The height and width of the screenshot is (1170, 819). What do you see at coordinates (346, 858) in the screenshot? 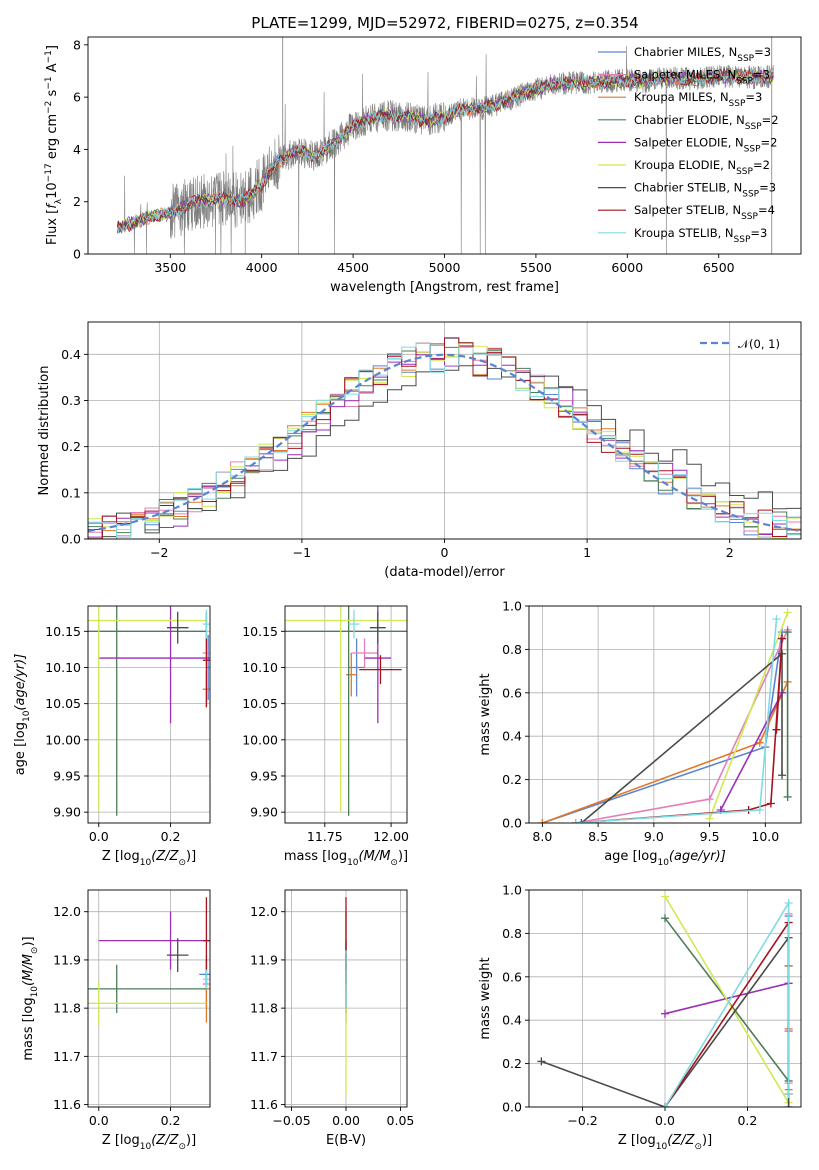
I see `age-vs-mass-x-axis-label: mass [log10(M/M⊙)]` at bounding box center [346, 858].